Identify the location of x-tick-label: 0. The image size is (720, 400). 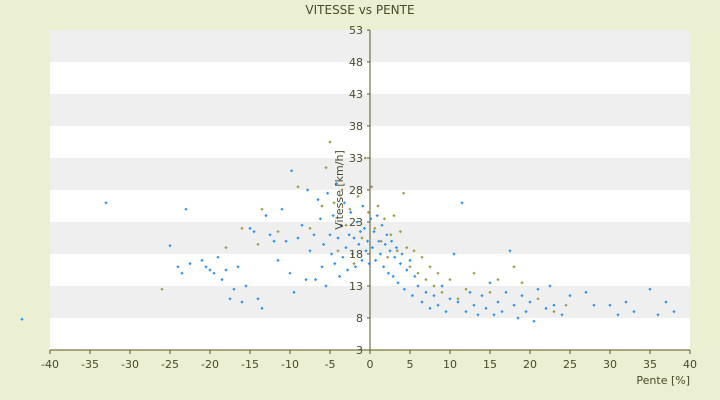
(370, 364).